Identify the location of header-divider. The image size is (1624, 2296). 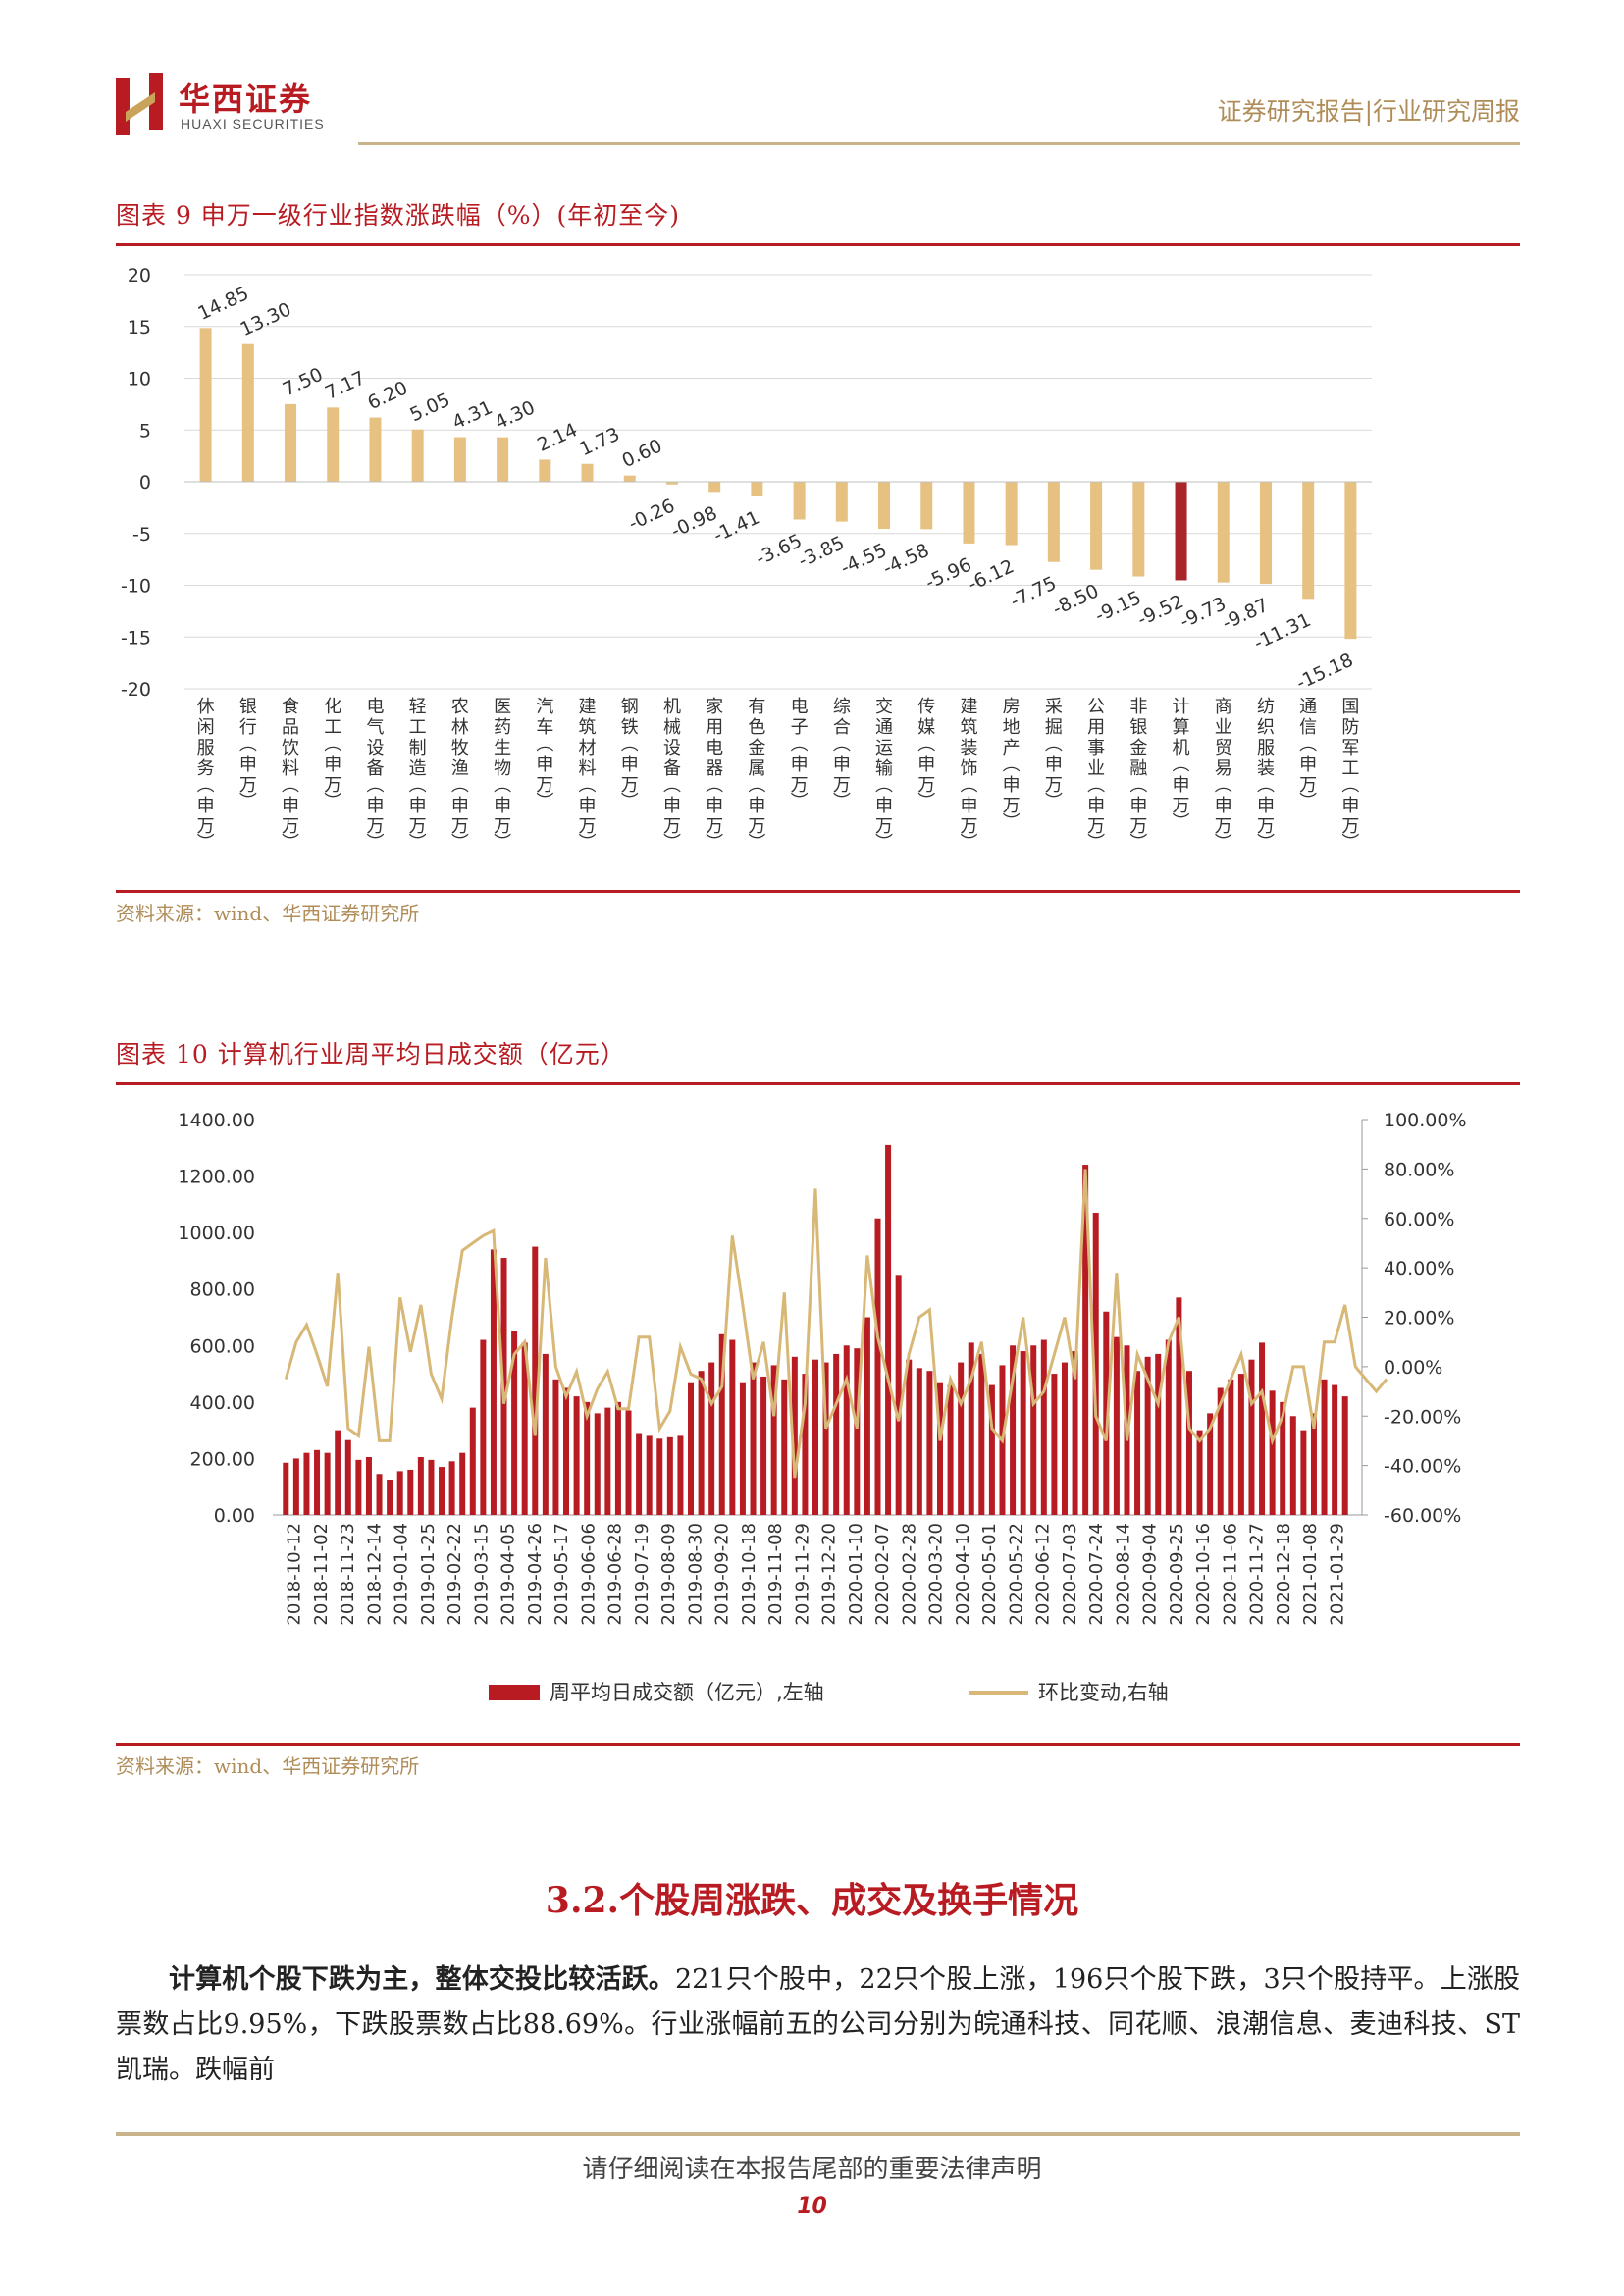
(939, 143).